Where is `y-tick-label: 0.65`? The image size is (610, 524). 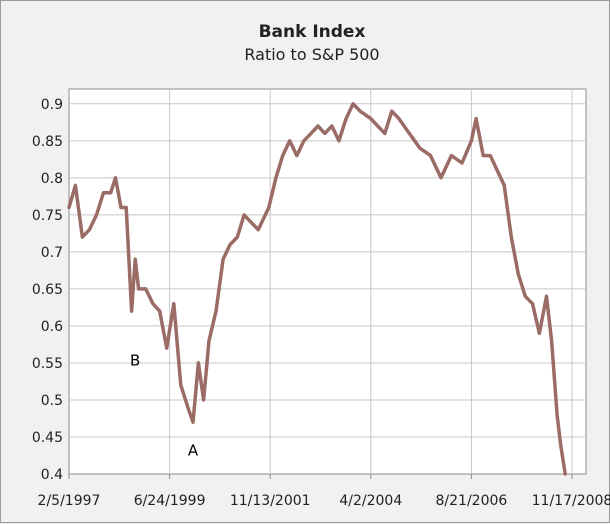
y-tick-label: 0.65 is located at coordinates (47, 290).